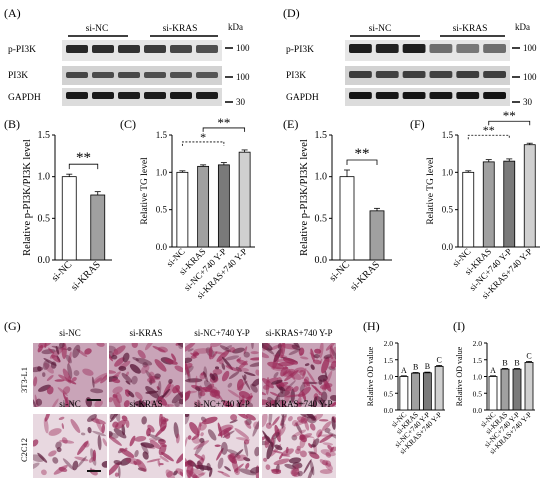 The width and height of the screenshot is (550, 494). I want to click on scale-bar, so click(94, 400).